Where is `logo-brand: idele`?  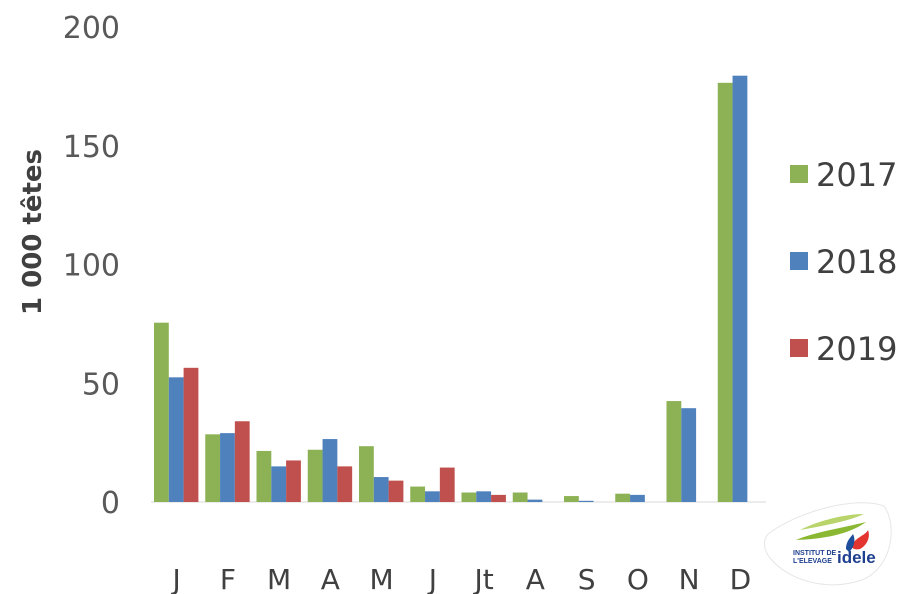
logo-brand: idele is located at coordinates (856, 557).